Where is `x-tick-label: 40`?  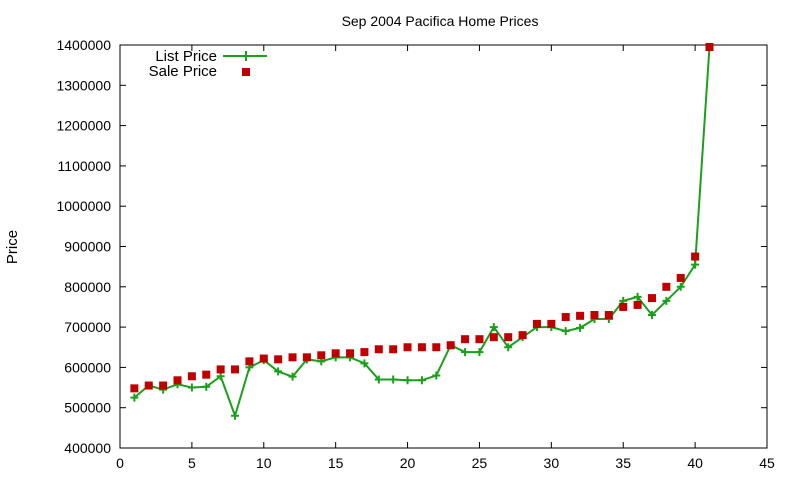 x-tick-label: 40 is located at coordinates (695, 463).